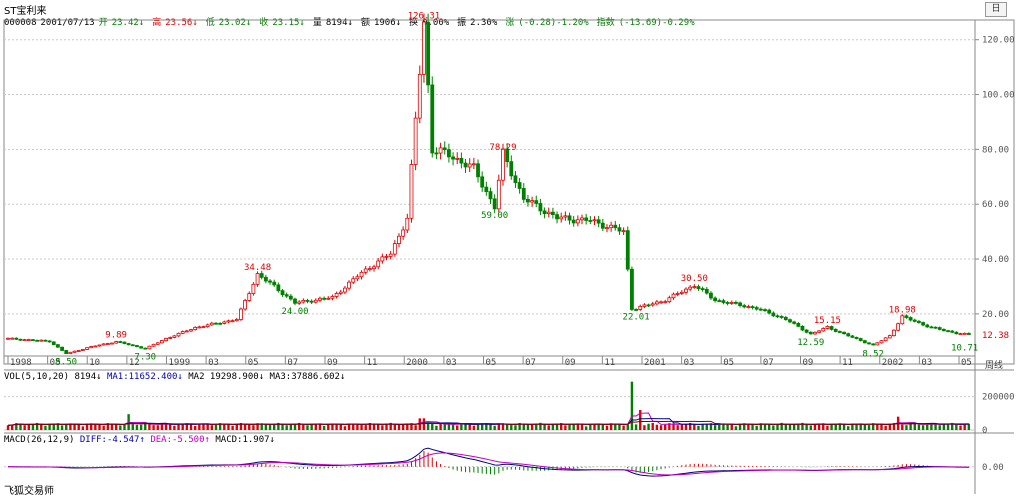 This screenshot has height=497, width=1016. Describe the element at coordinates (144, 377) in the screenshot. I see `volume-ma1: MA1:11652.400↓` at that location.